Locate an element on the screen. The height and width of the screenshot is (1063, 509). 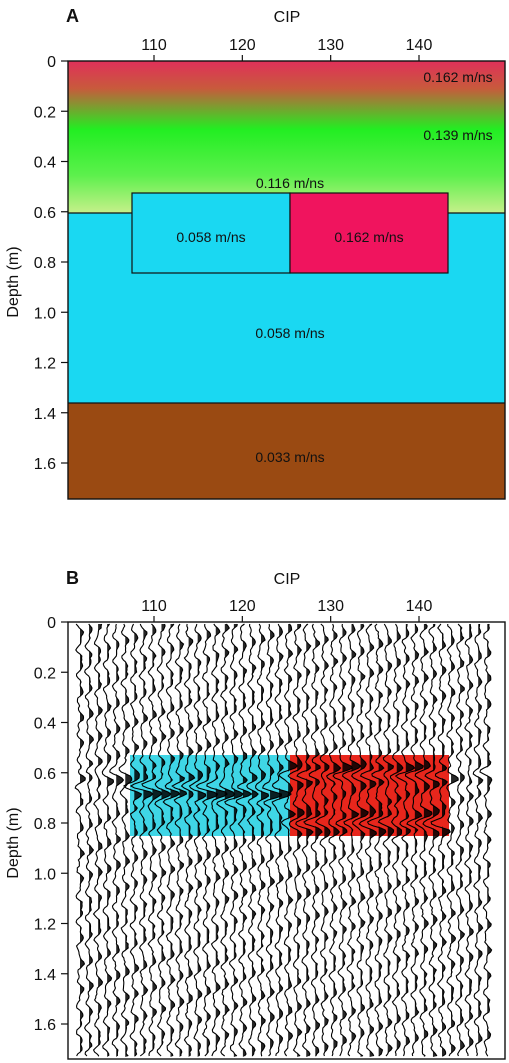
layer-top-gradient is located at coordinates (286, 137).